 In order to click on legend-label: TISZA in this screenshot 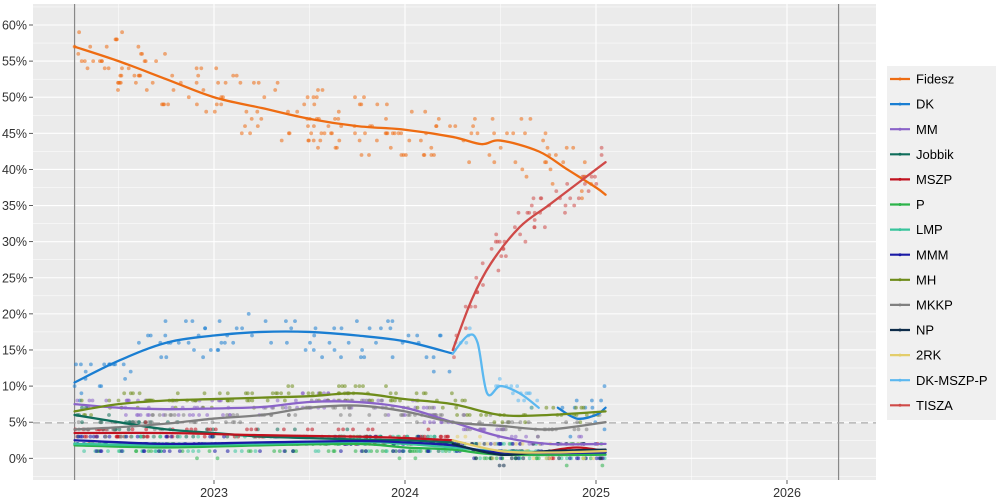, I will do `click(934, 405)`.